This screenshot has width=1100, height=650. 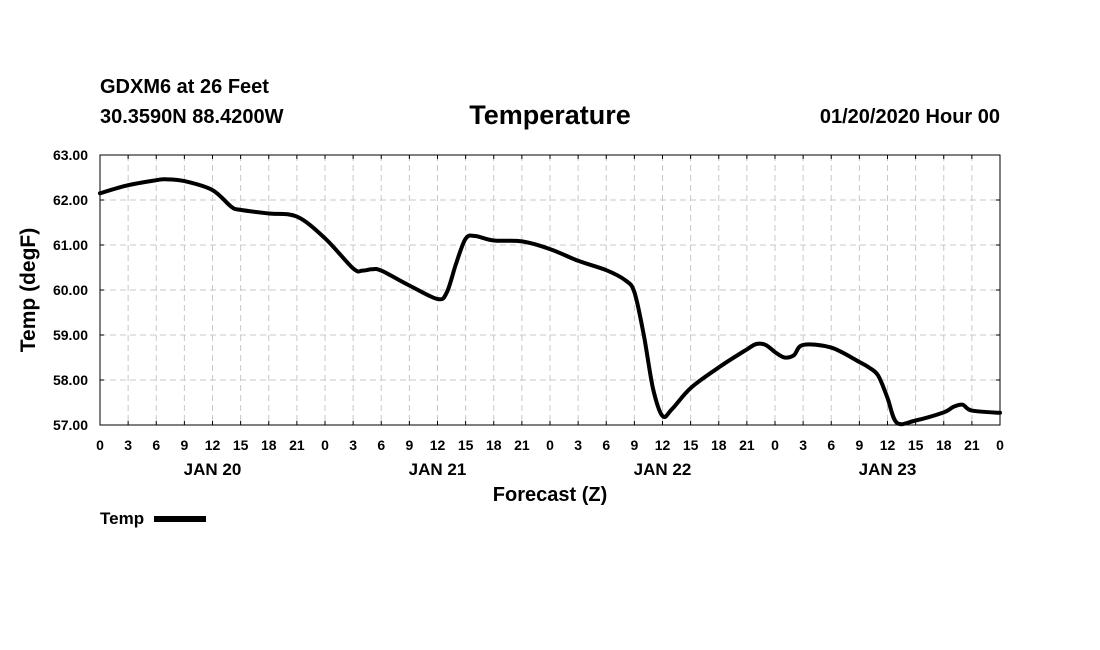 What do you see at coordinates (28, 290) in the screenshot?
I see `y-axis-title: Temp (degF)` at bounding box center [28, 290].